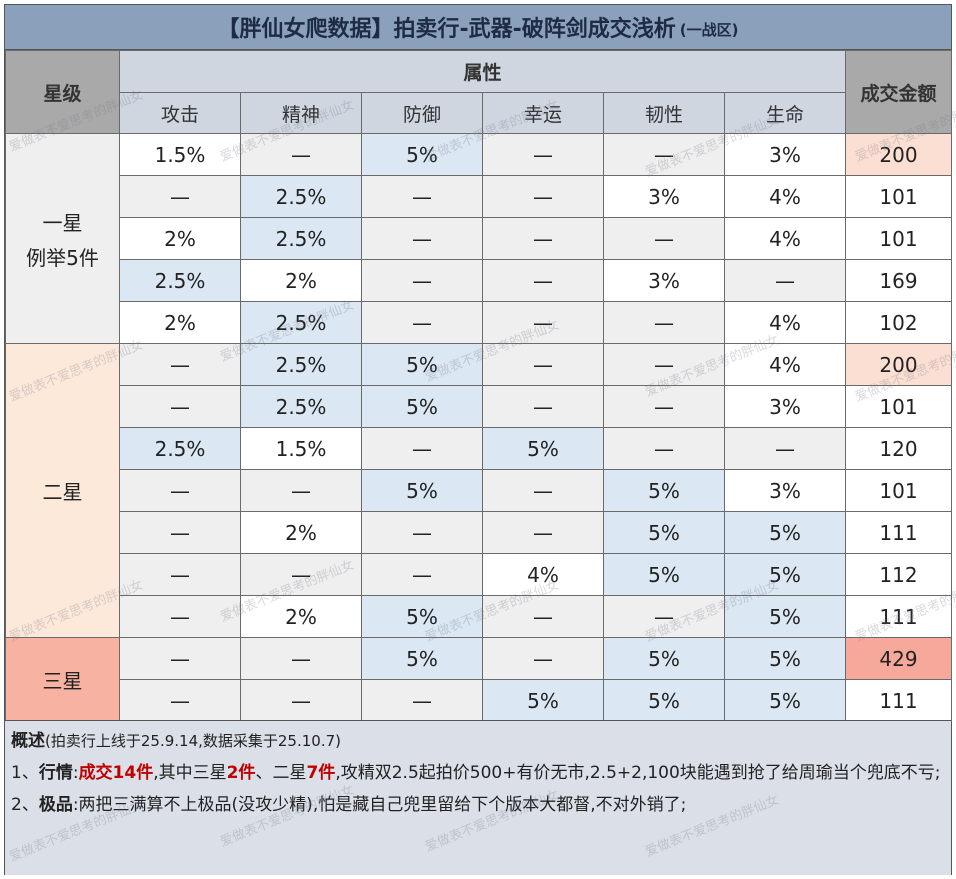 This screenshot has width=956, height=879. I want to click on table-row: — — —5% 5% 5% 111, so click(479, 700).